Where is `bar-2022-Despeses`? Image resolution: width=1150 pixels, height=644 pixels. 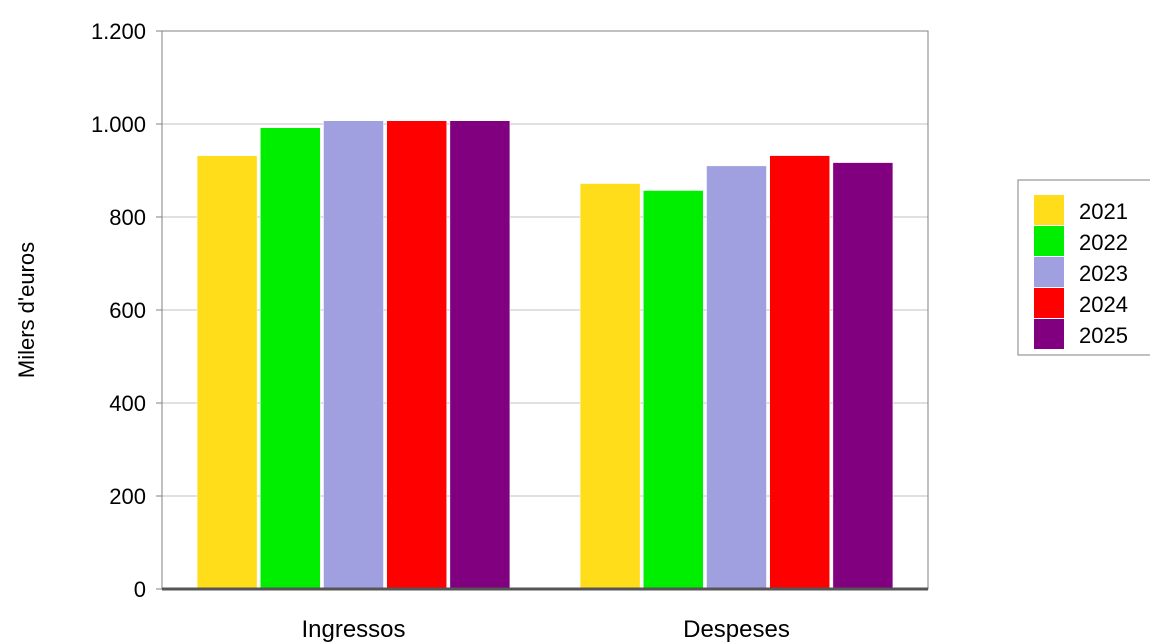 bar-2022-Despeses is located at coordinates (673, 390).